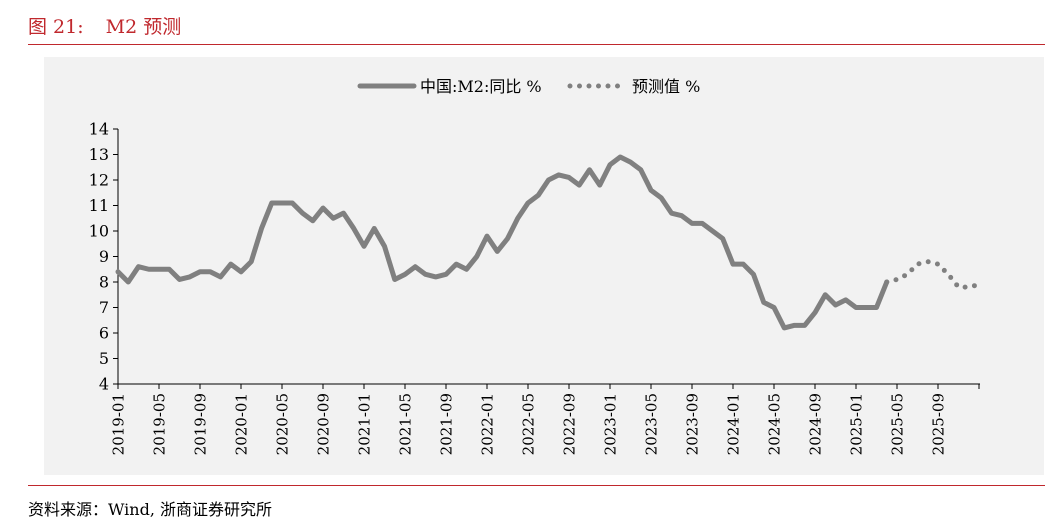 The height and width of the screenshot is (529, 1063). I want to click on legend: 中国:M2:同比 % 预测值 %, so click(528, 86).